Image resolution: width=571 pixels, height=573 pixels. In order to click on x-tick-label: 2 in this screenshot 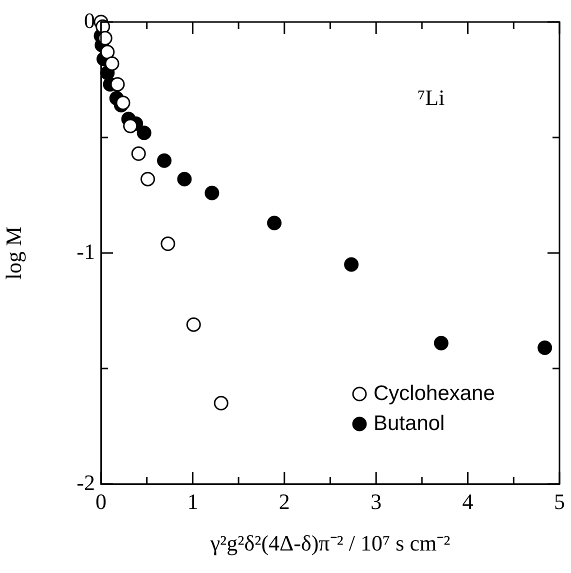, I will do `click(284, 501)`.